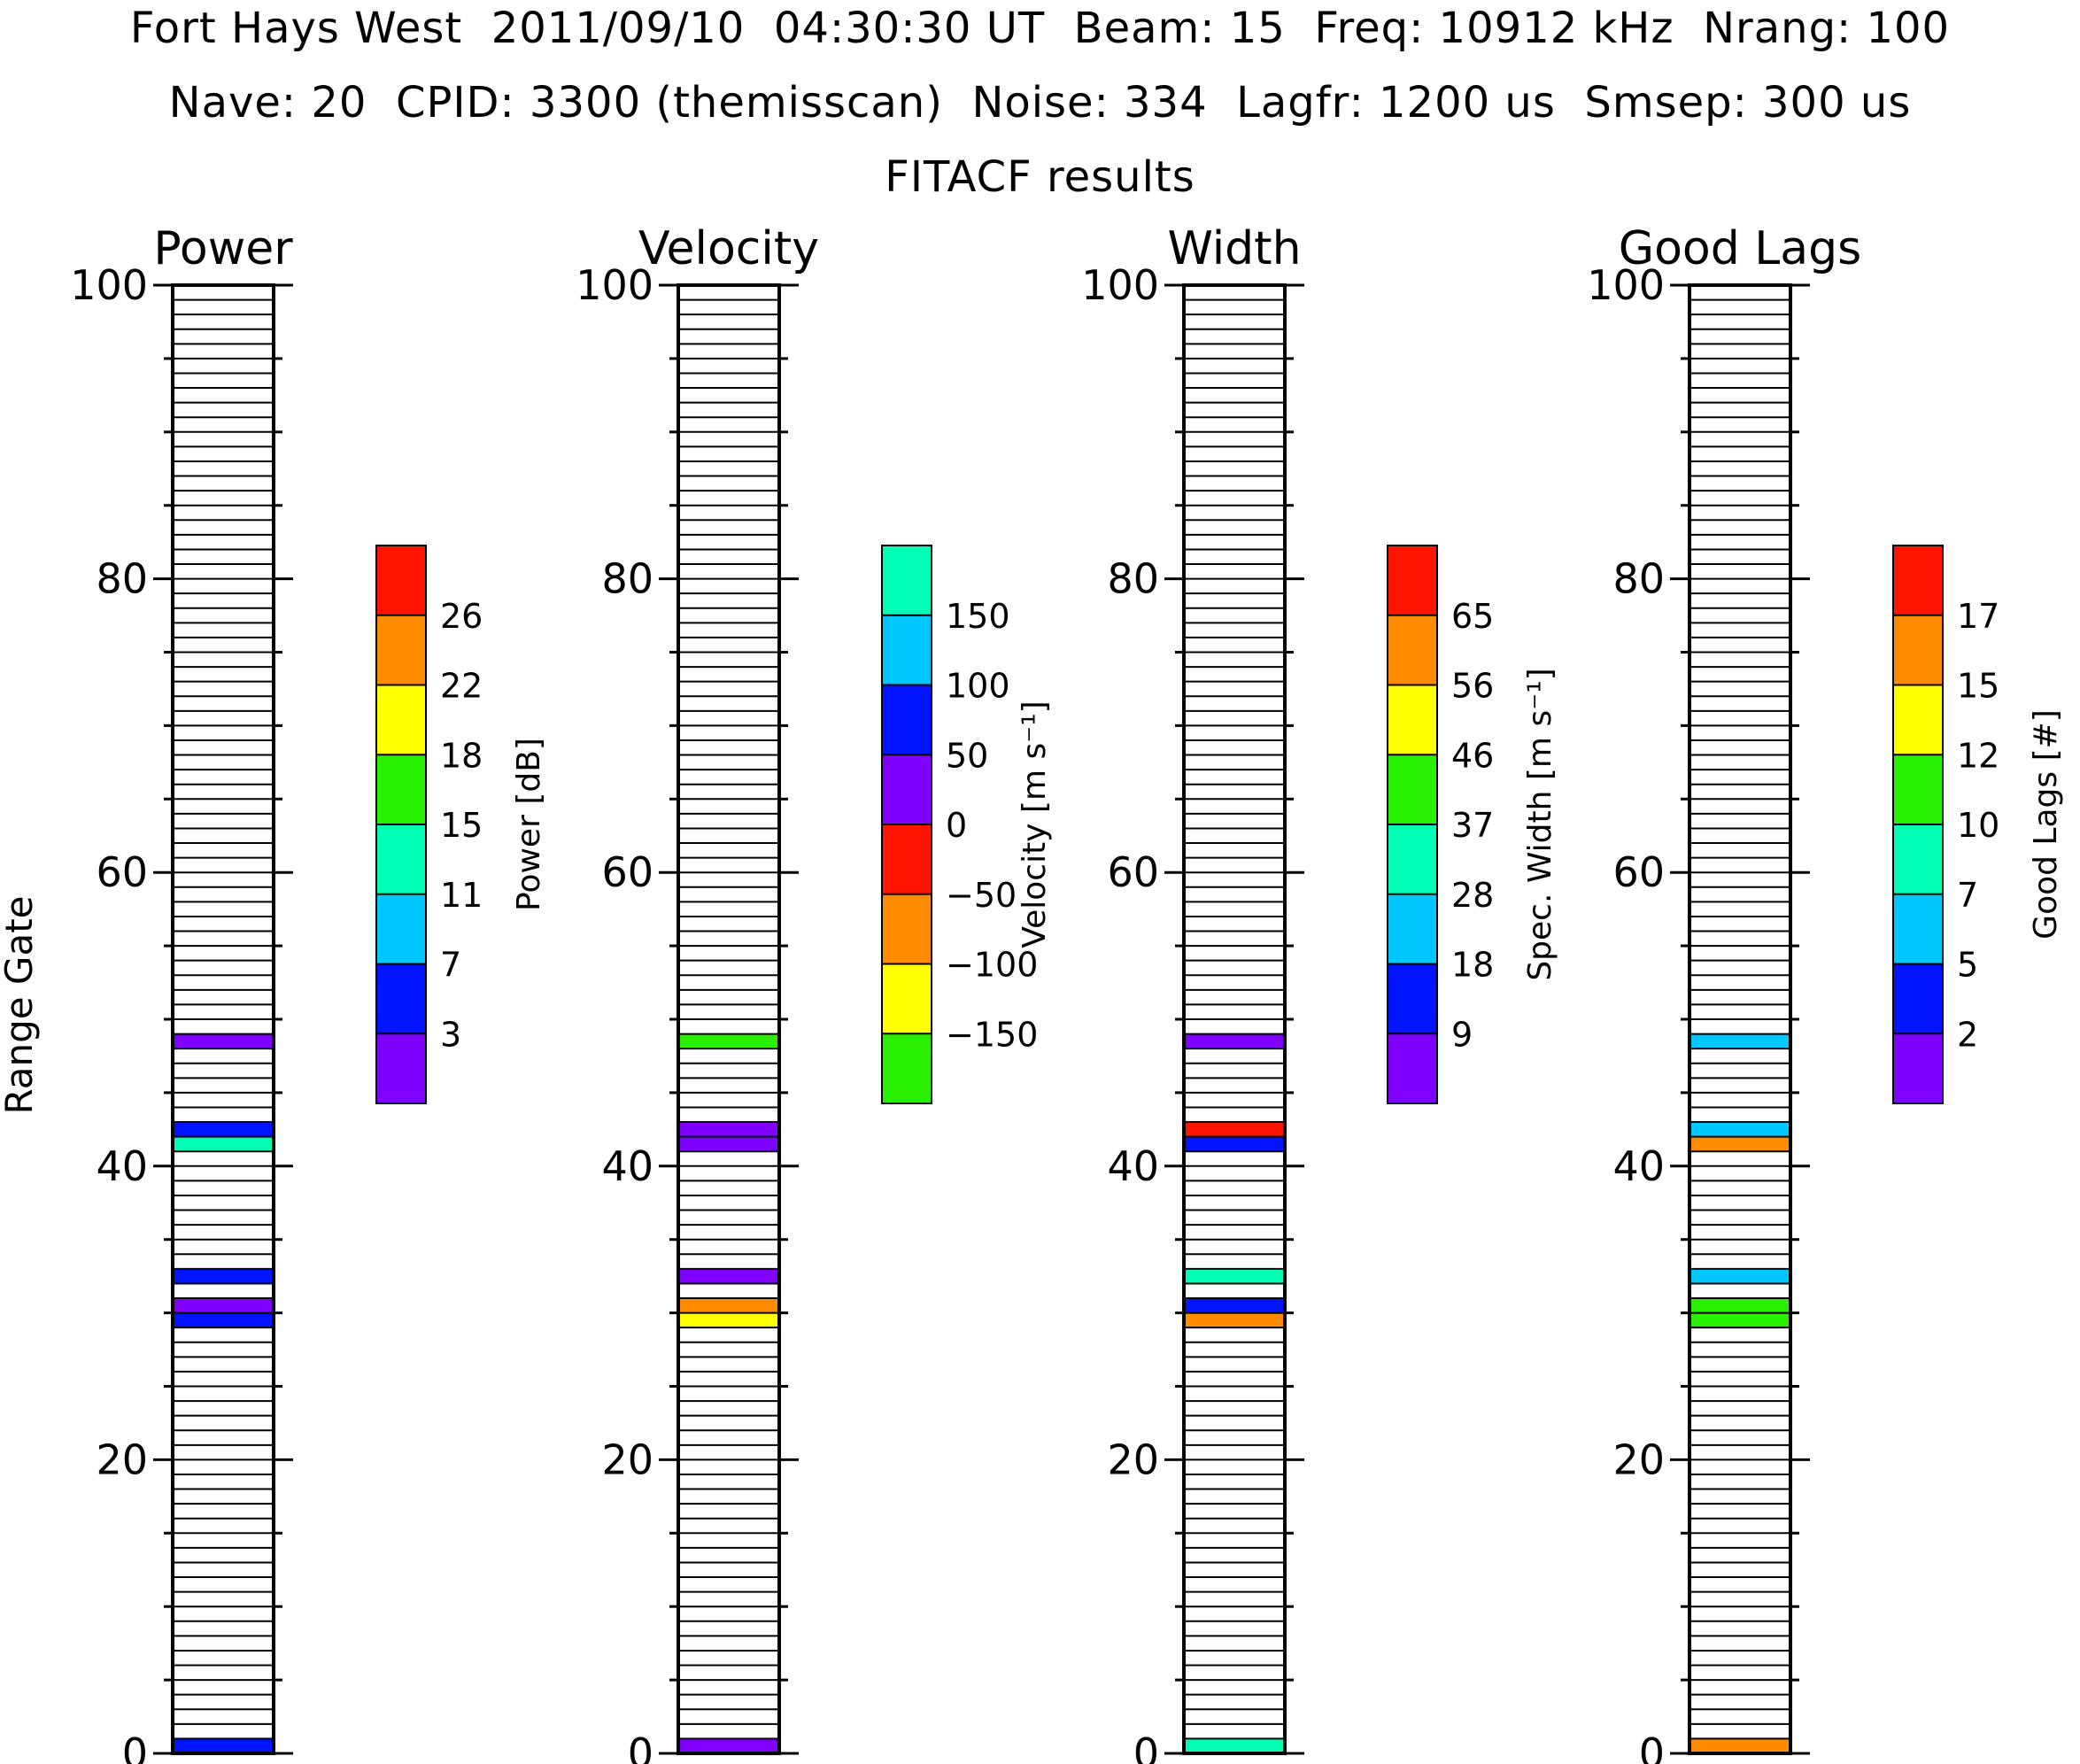  Describe the element at coordinates (529, 824) in the screenshot. I see `colorbar-label: Power [dB]` at that location.